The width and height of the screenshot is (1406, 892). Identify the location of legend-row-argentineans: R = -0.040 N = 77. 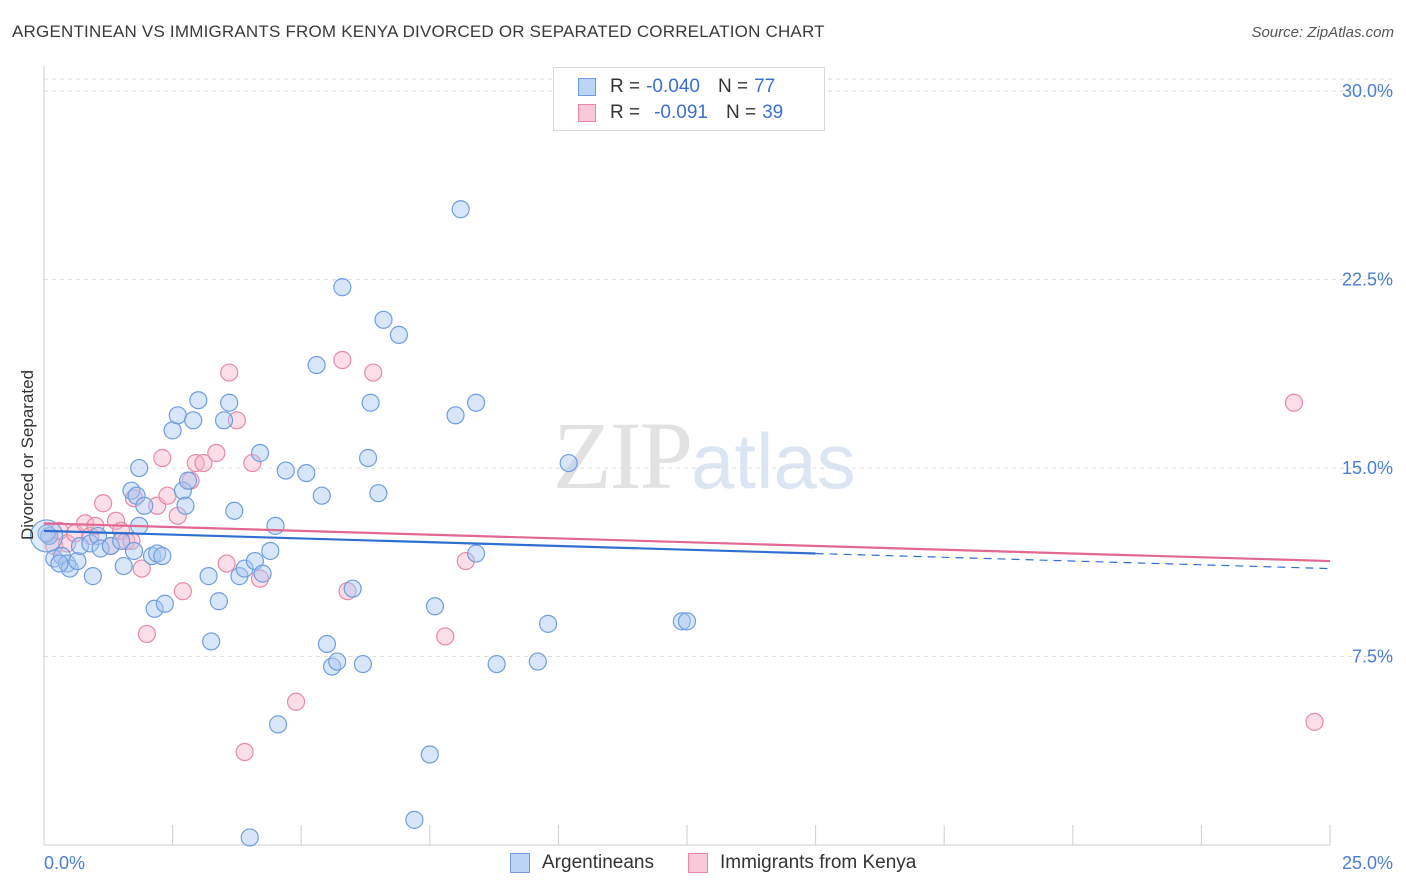
(676, 87).